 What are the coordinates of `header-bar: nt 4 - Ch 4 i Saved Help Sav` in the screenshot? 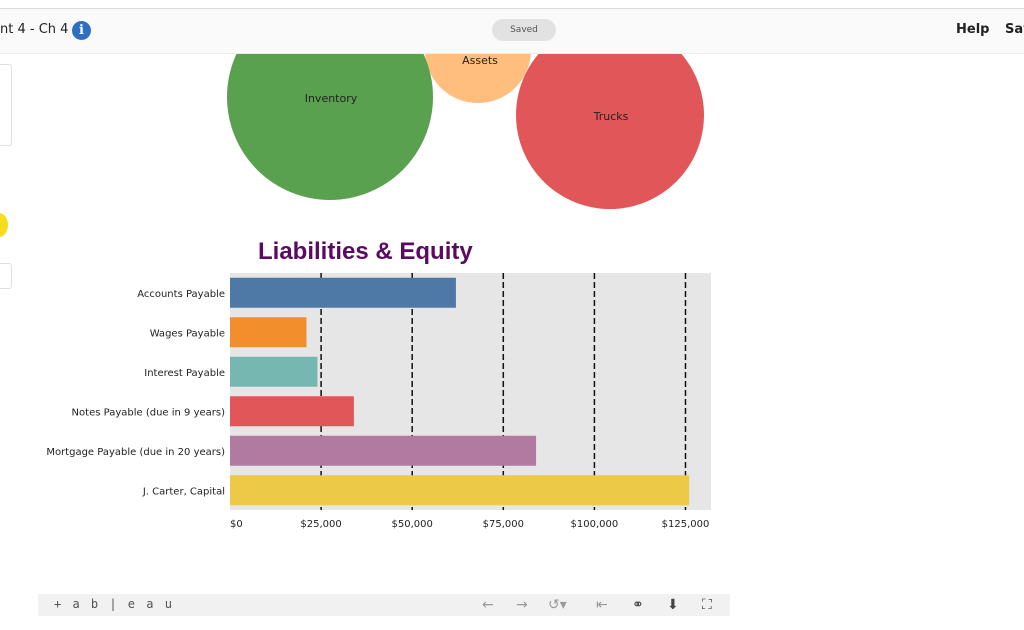 It's located at (512, 31).